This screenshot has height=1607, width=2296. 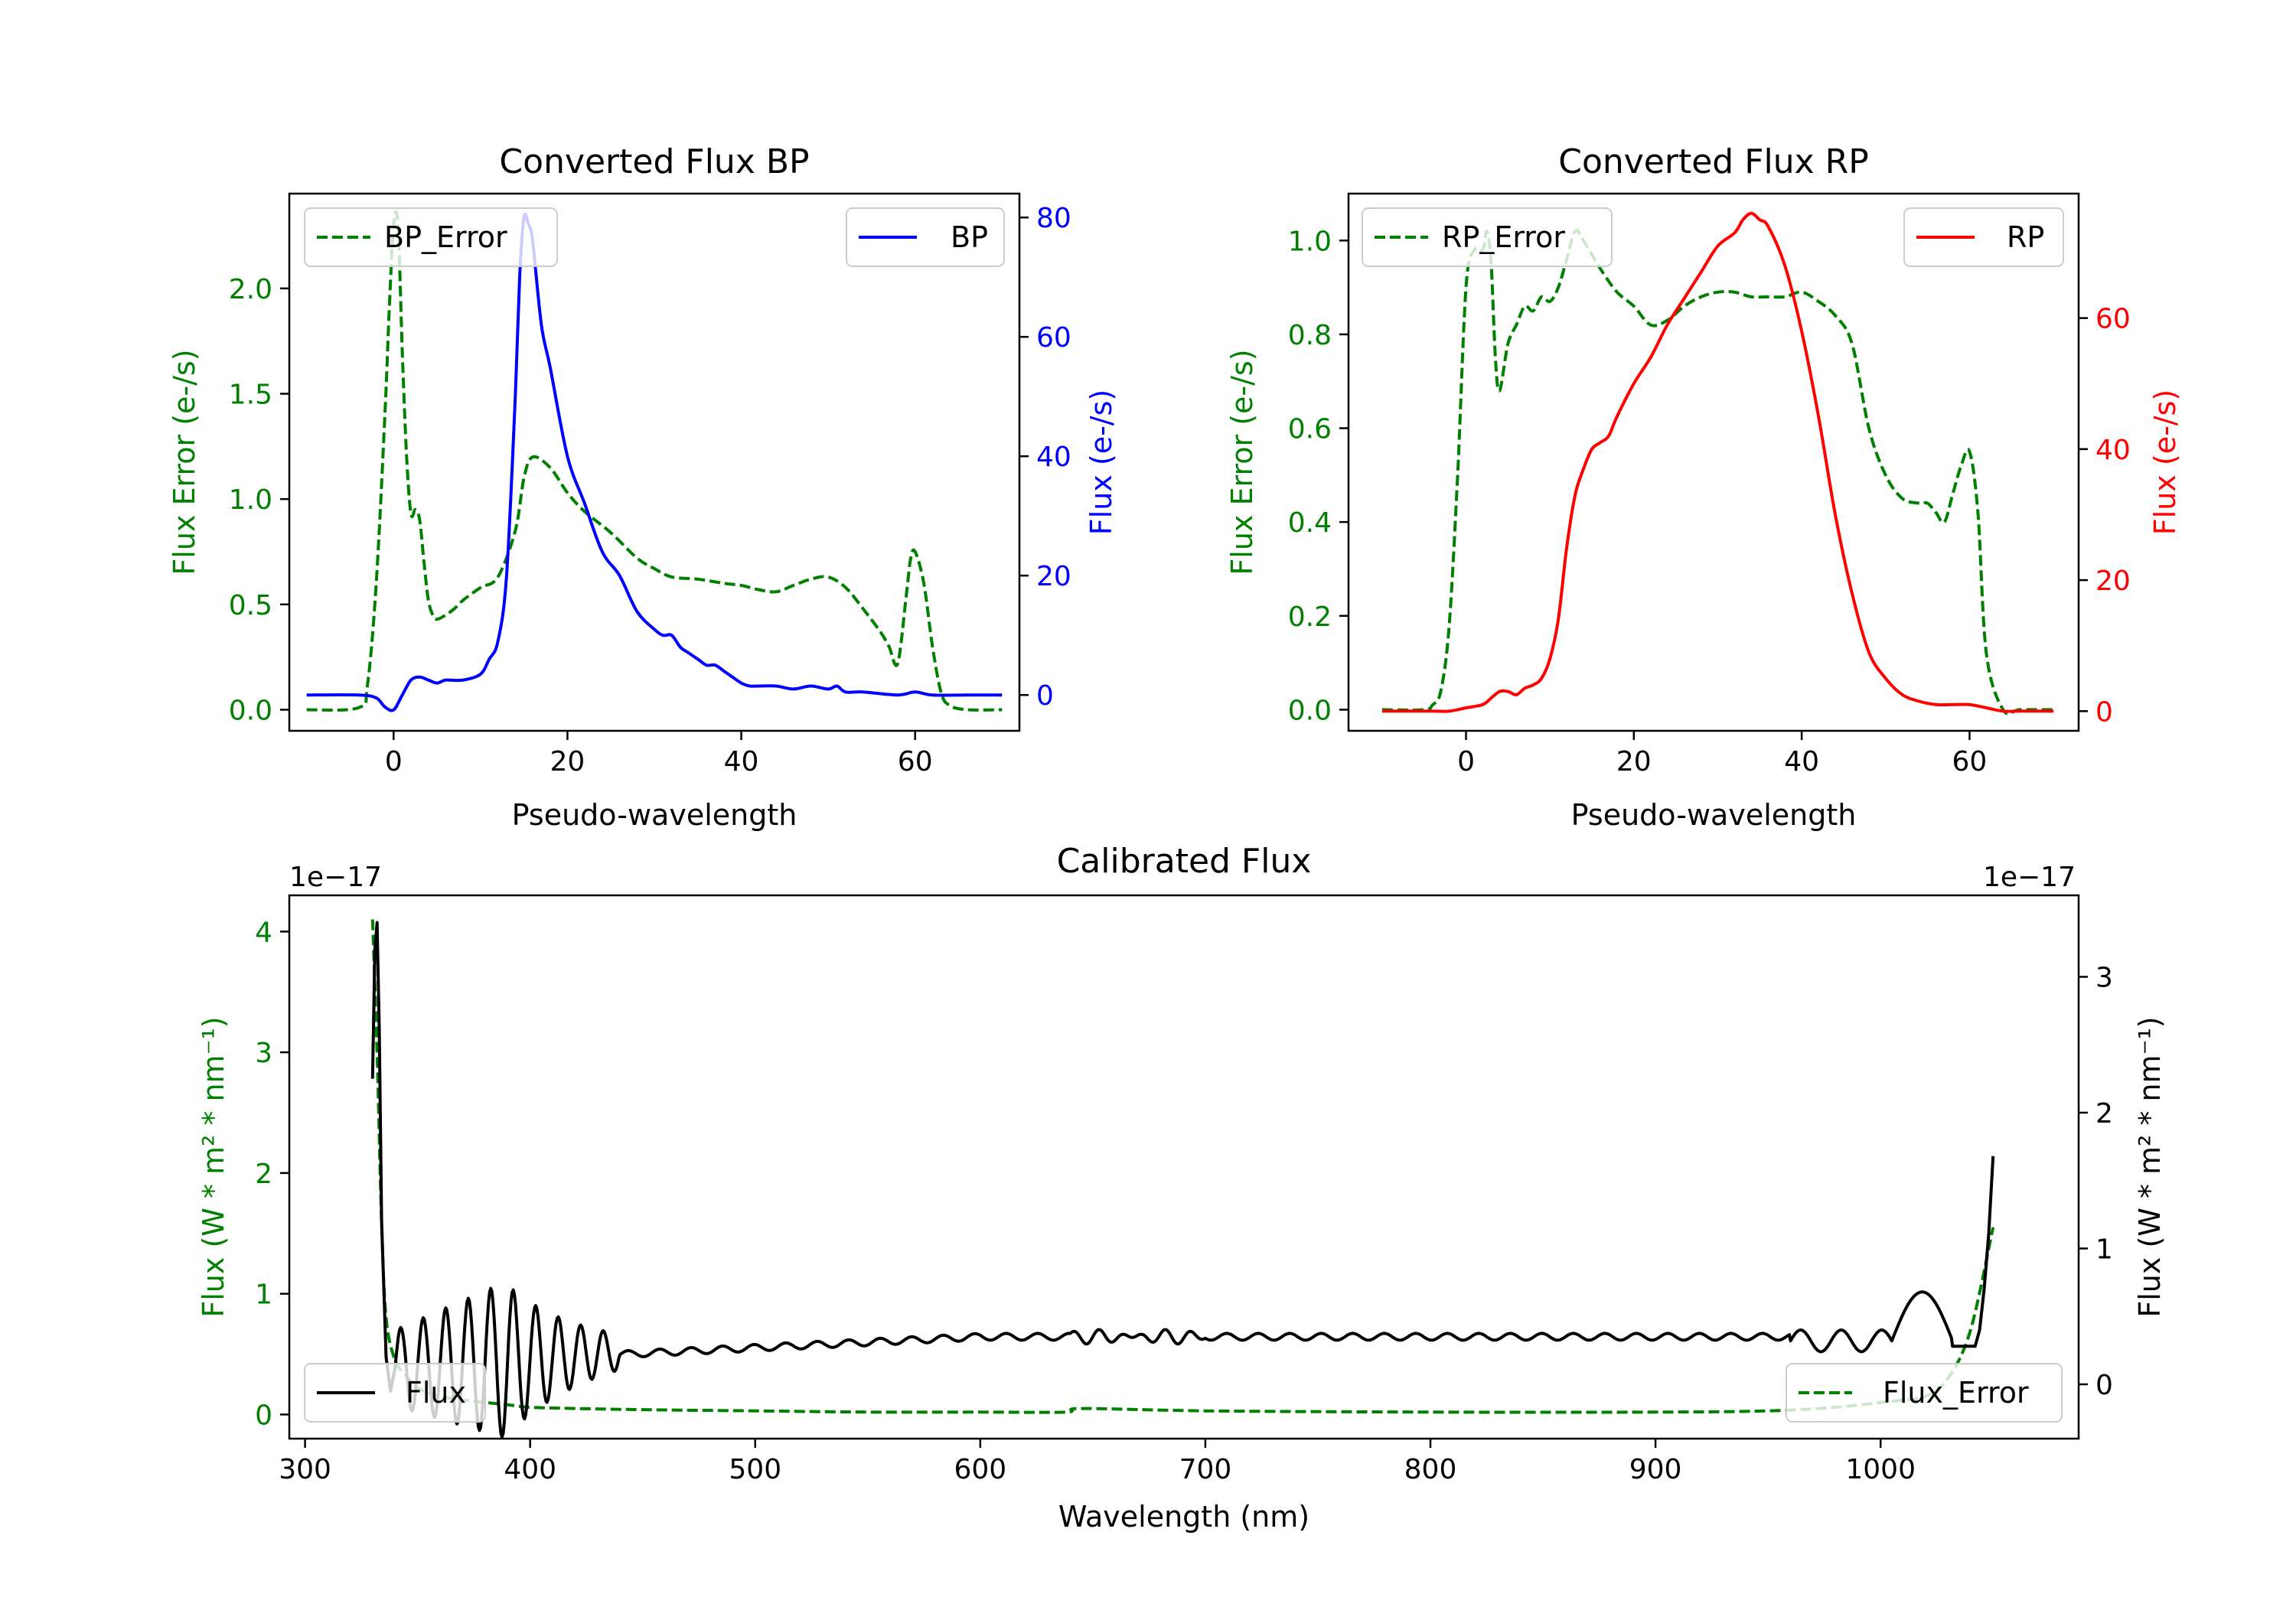 I want to click on bp-rtick-label: 0, so click(x=1045, y=696).